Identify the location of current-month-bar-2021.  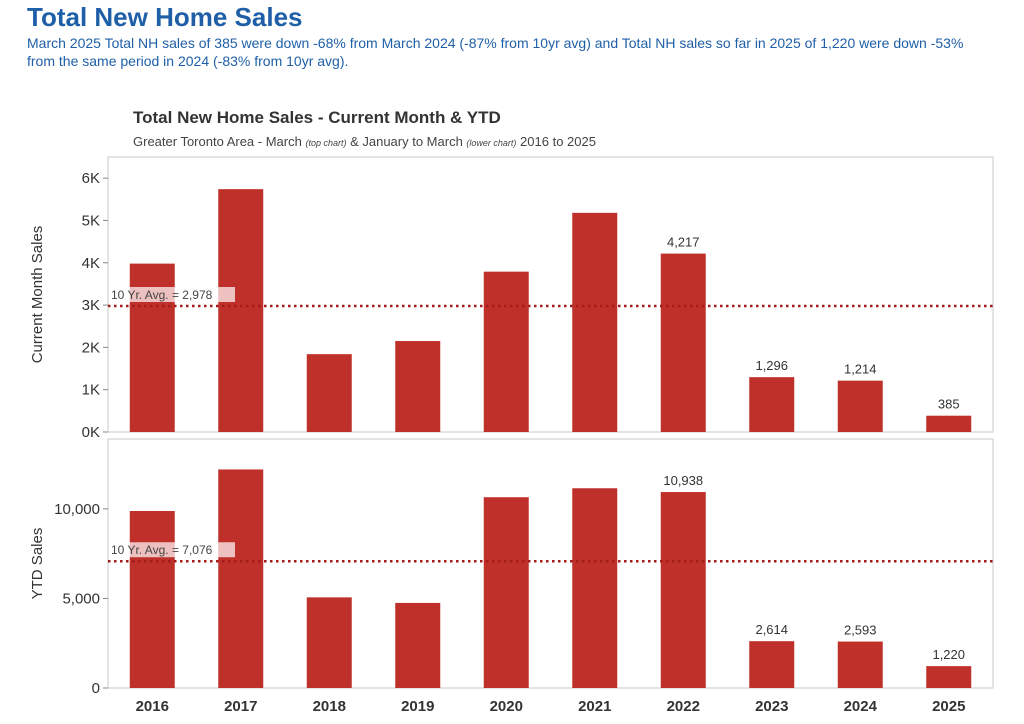
(595, 322).